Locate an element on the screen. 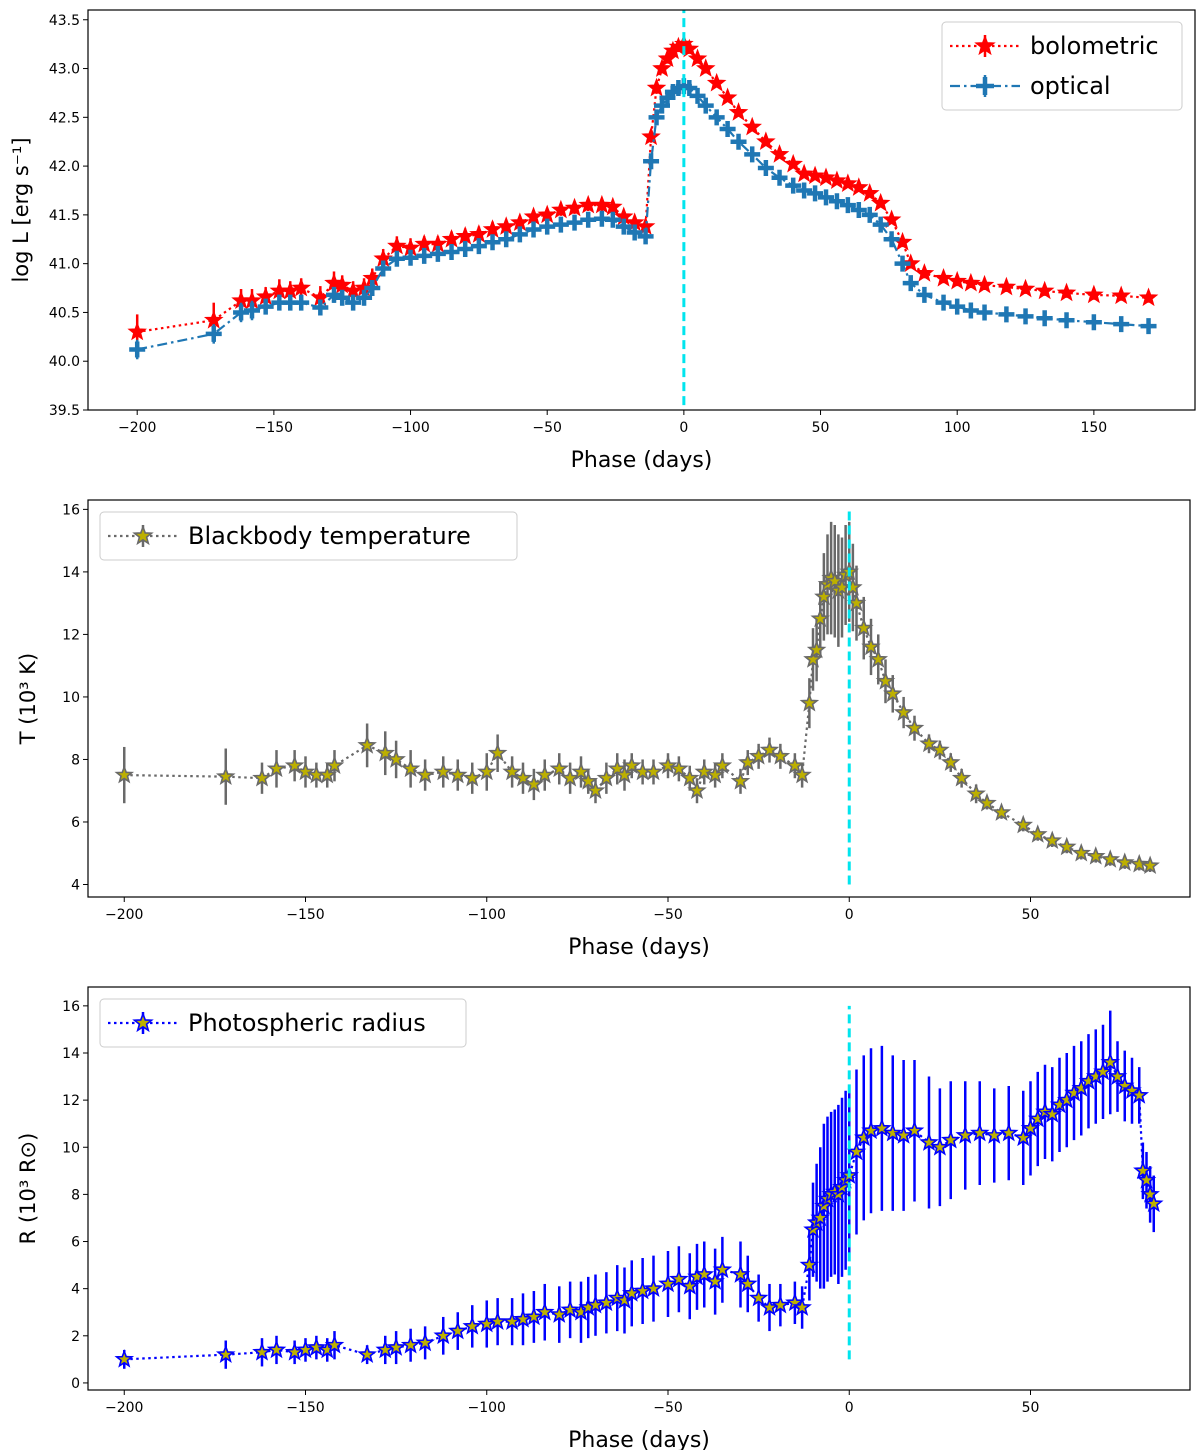  x-tick-label: −100 is located at coordinates (487, 1408).